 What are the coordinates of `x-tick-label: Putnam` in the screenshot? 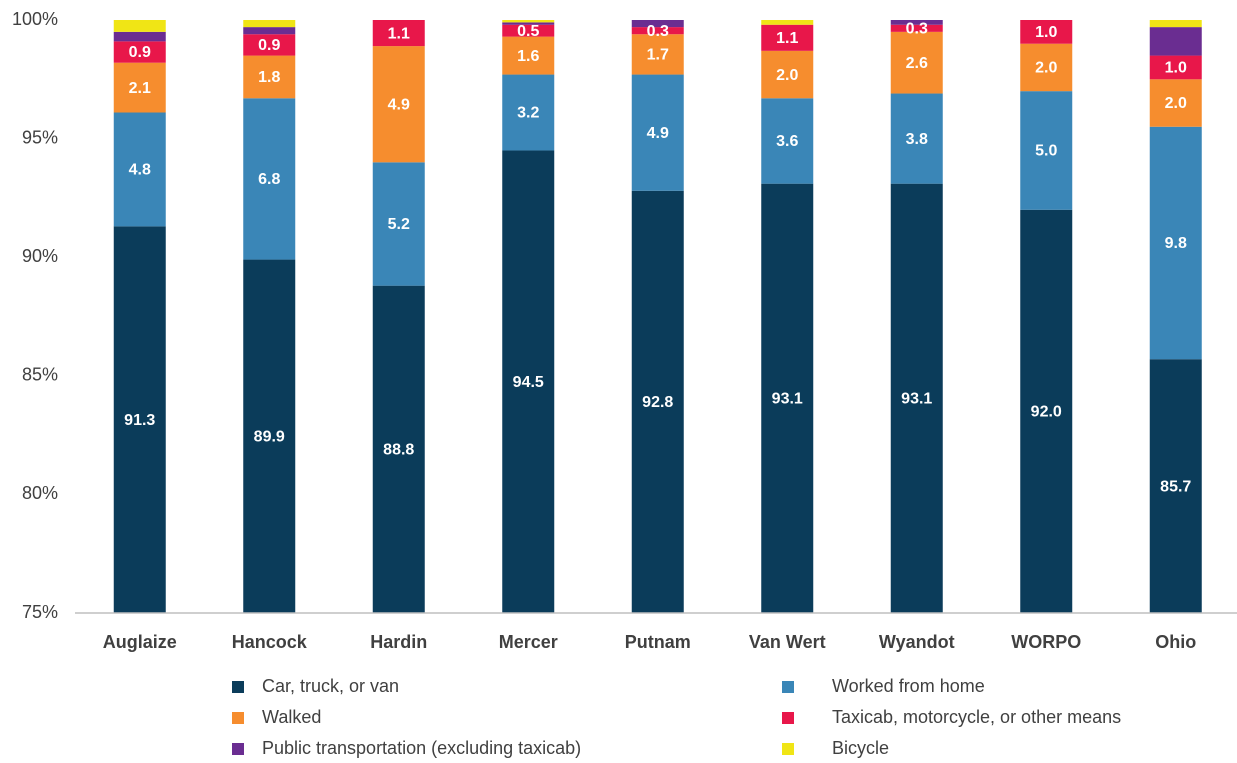 It's located at (658, 642).